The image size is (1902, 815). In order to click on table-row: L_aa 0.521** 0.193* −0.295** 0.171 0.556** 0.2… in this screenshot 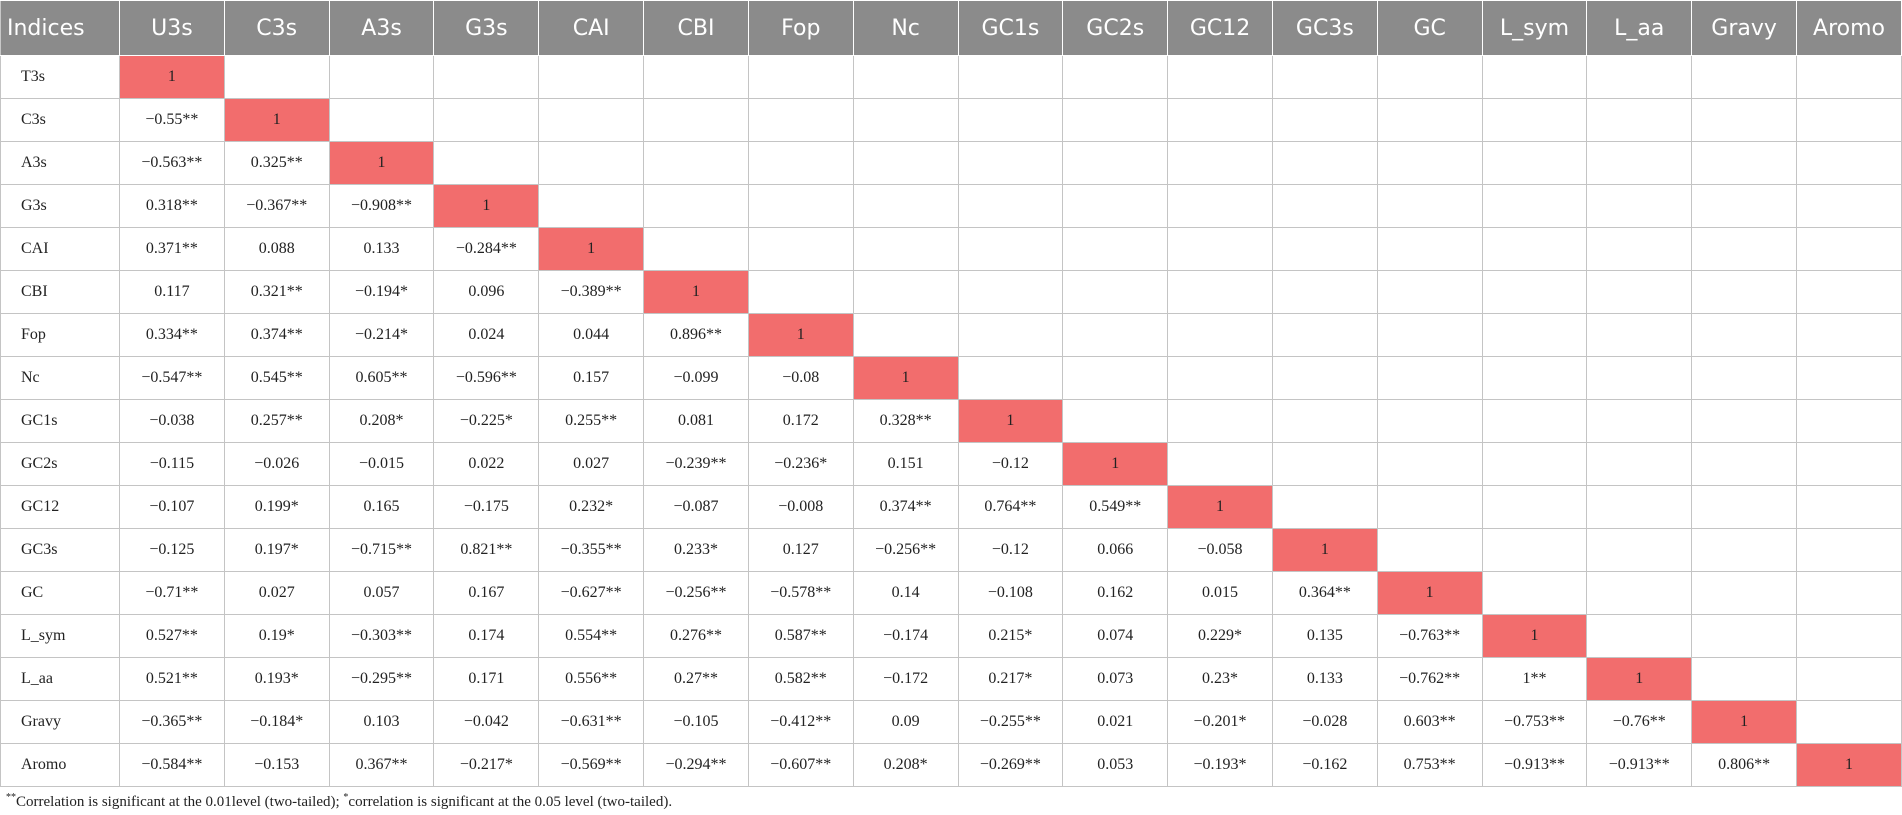, I will do `click(951, 679)`.